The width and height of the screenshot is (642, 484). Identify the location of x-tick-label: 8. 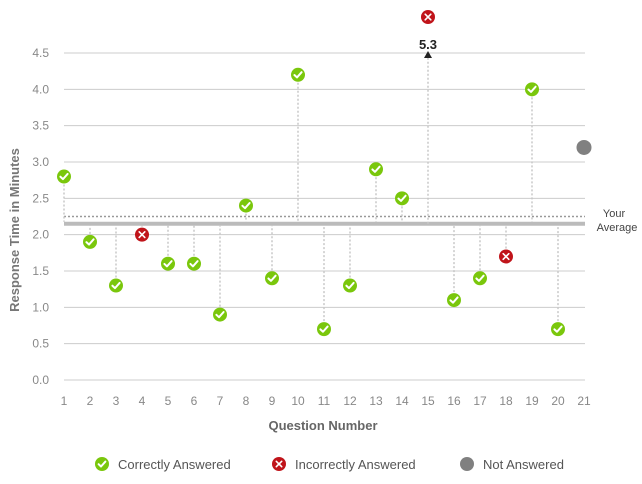
(246, 401).